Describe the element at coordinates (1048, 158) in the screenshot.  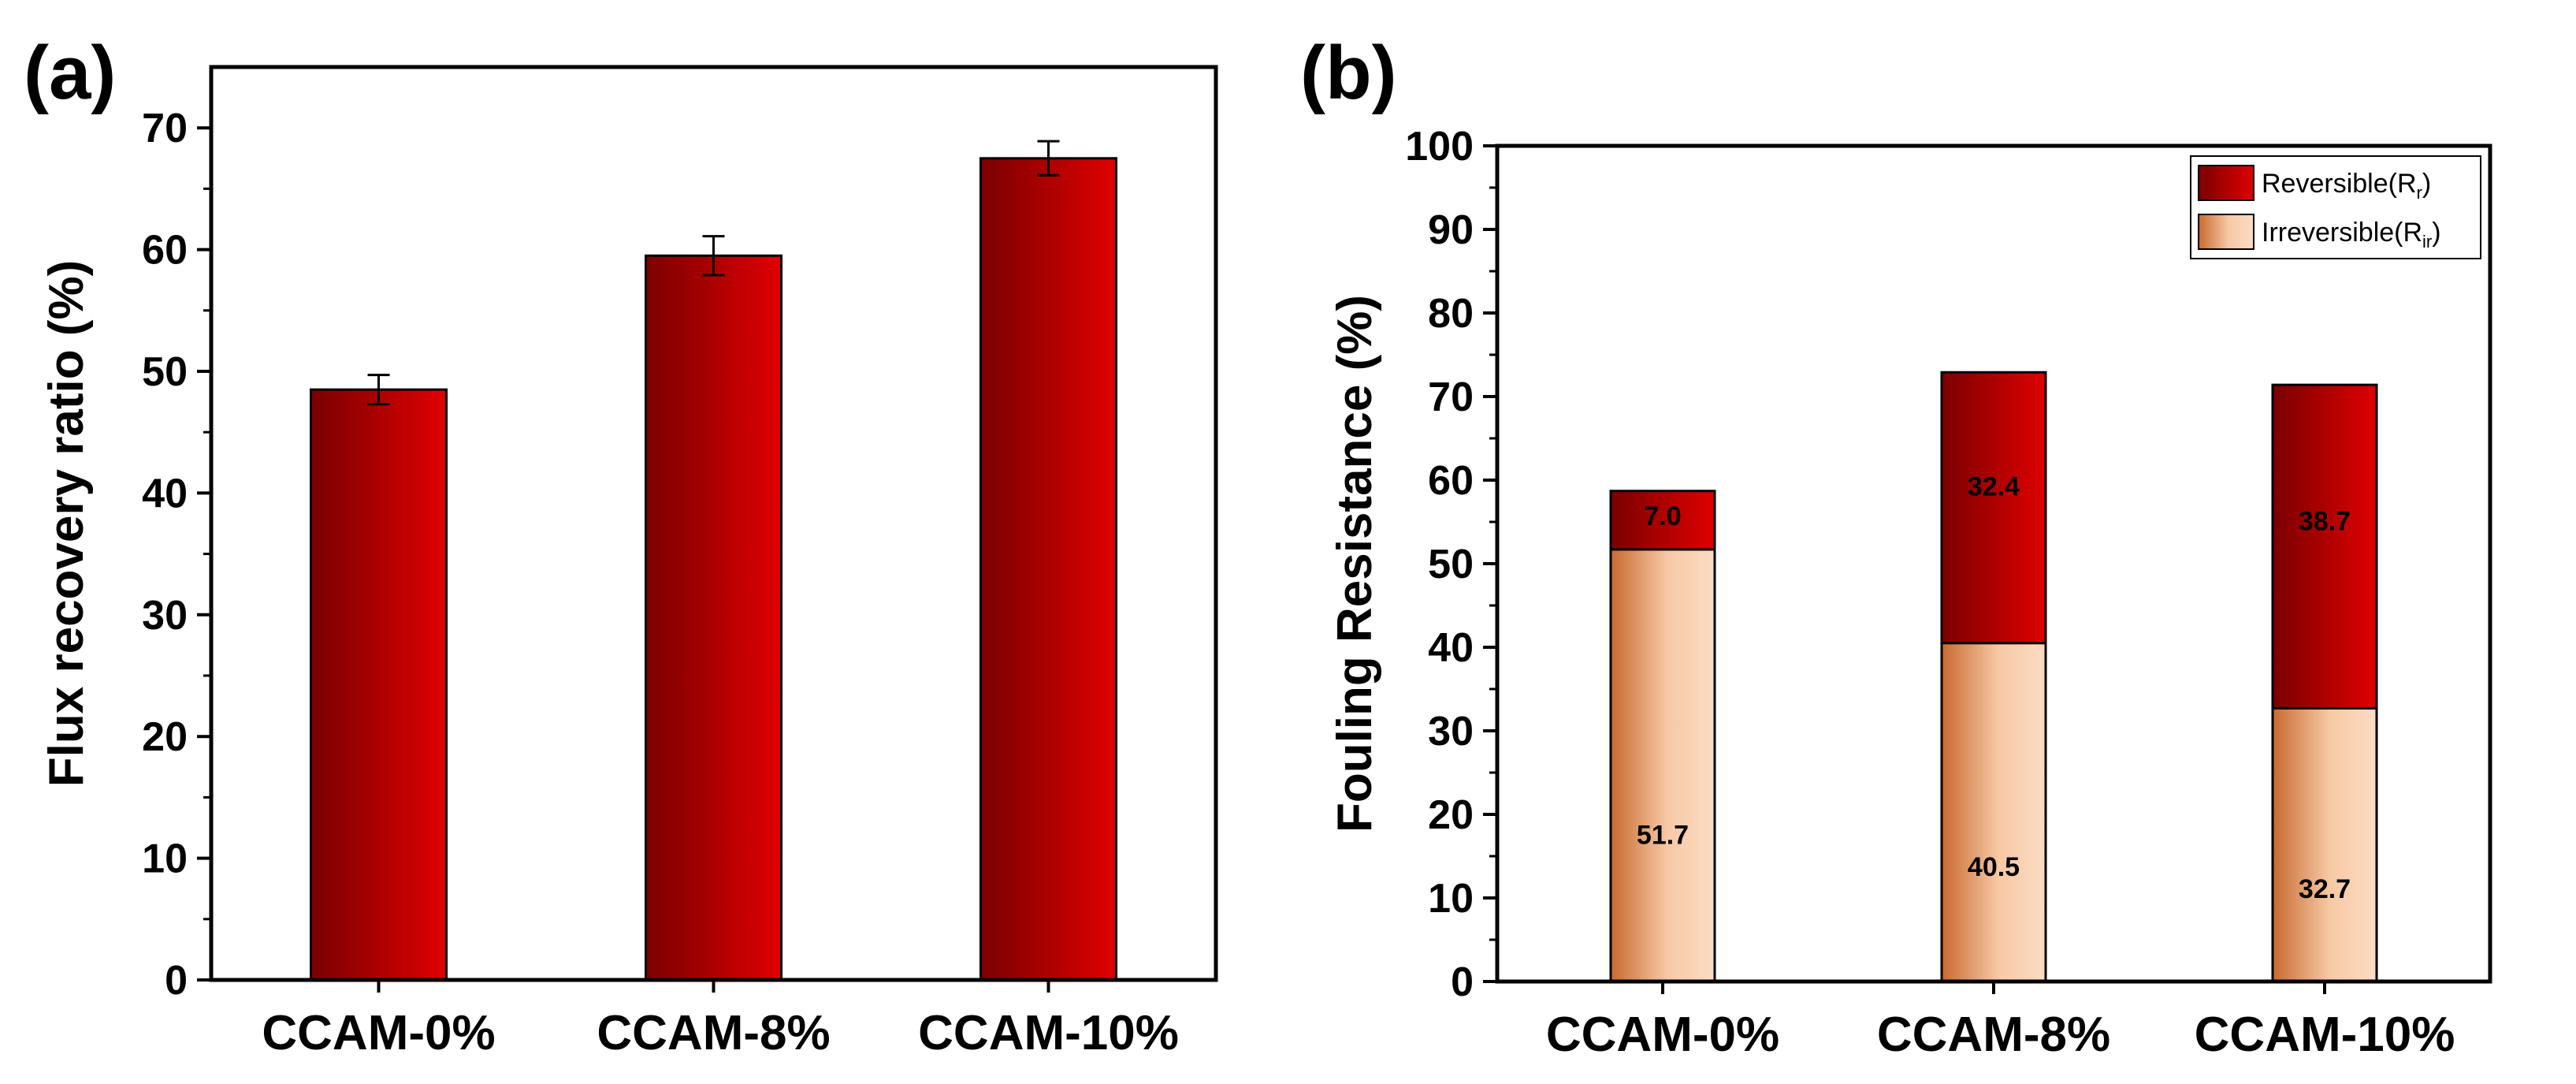
I see `error-bar-CCAM-10%` at that location.